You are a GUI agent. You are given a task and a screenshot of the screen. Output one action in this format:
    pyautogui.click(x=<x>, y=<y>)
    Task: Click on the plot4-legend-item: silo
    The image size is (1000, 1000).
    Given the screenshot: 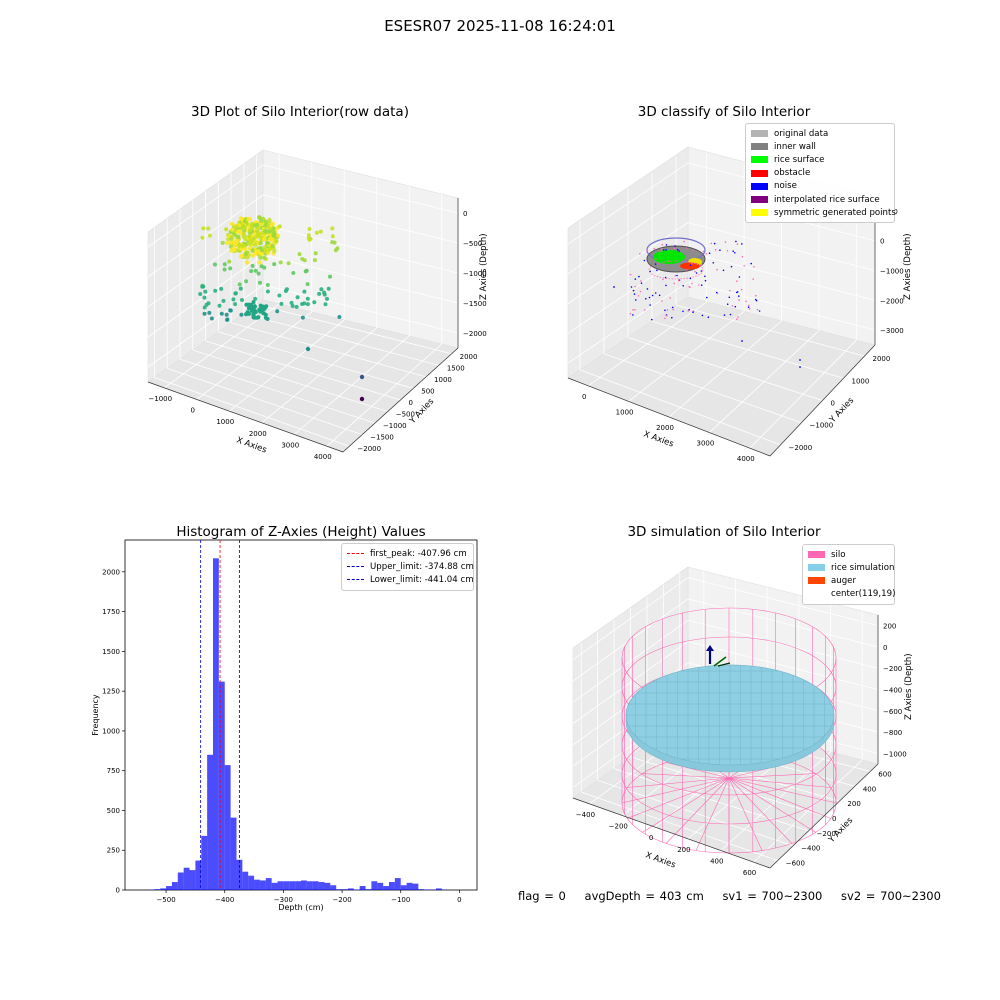 What is the action you would take?
    pyautogui.click(x=848, y=554)
    